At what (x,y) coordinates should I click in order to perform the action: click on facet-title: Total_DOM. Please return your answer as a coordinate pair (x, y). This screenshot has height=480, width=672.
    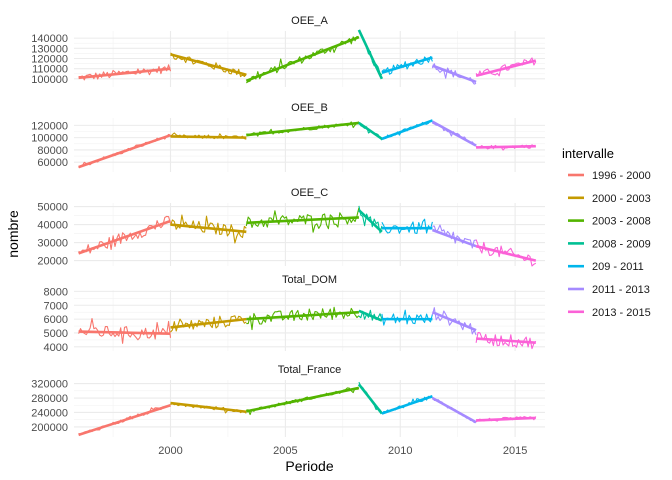
    Looking at the image, I should click on (309, 280).